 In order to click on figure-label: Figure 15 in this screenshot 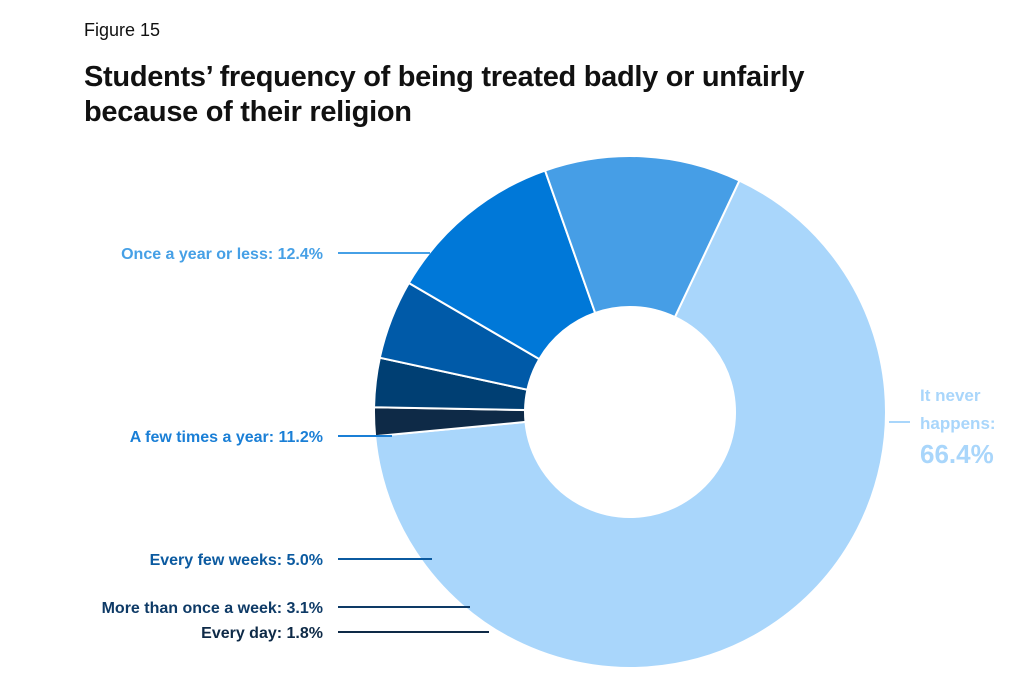, I will do `click(122, 30)`.